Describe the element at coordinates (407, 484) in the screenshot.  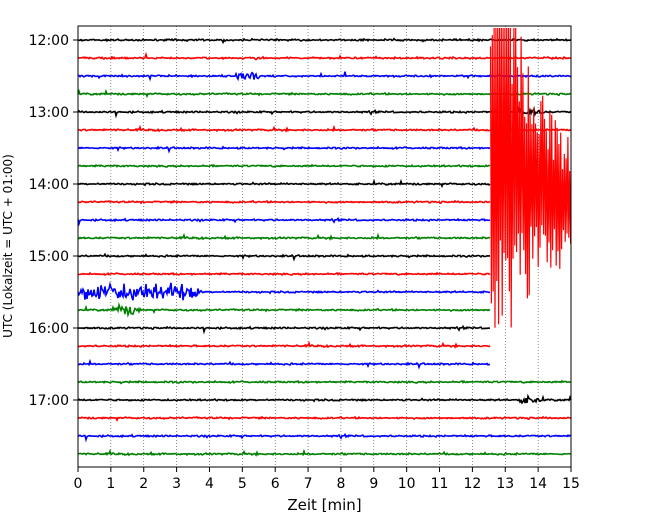
I see `x-tick-label: 10` at that location.